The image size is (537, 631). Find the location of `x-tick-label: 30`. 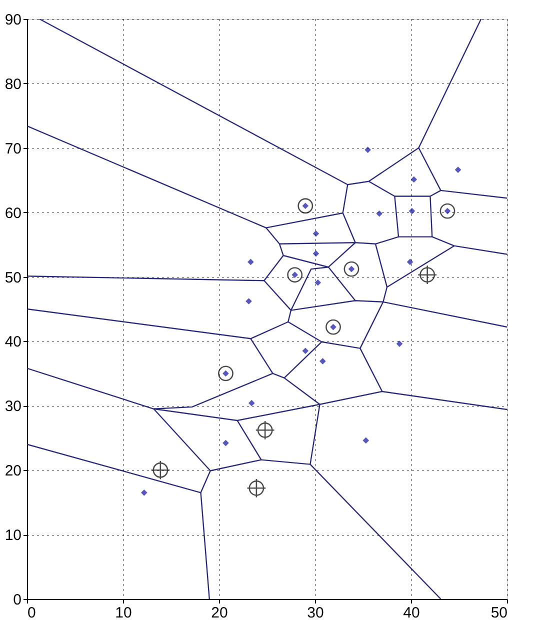

x-tick-label: 30 is located at coordinates (315, 613).